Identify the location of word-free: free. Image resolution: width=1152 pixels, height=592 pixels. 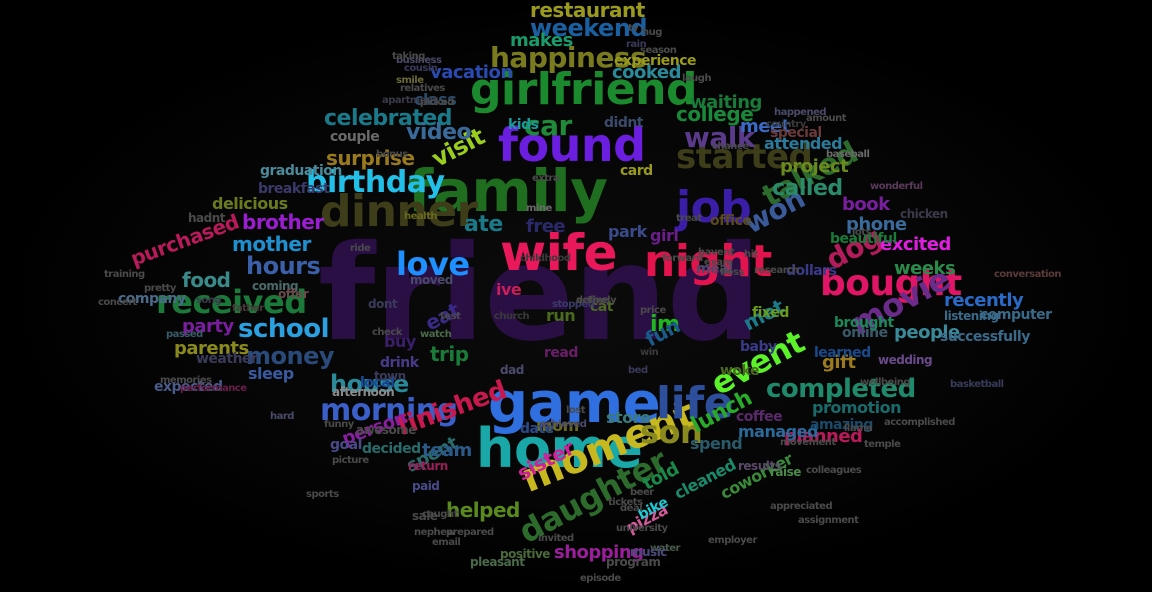
(546, 226).